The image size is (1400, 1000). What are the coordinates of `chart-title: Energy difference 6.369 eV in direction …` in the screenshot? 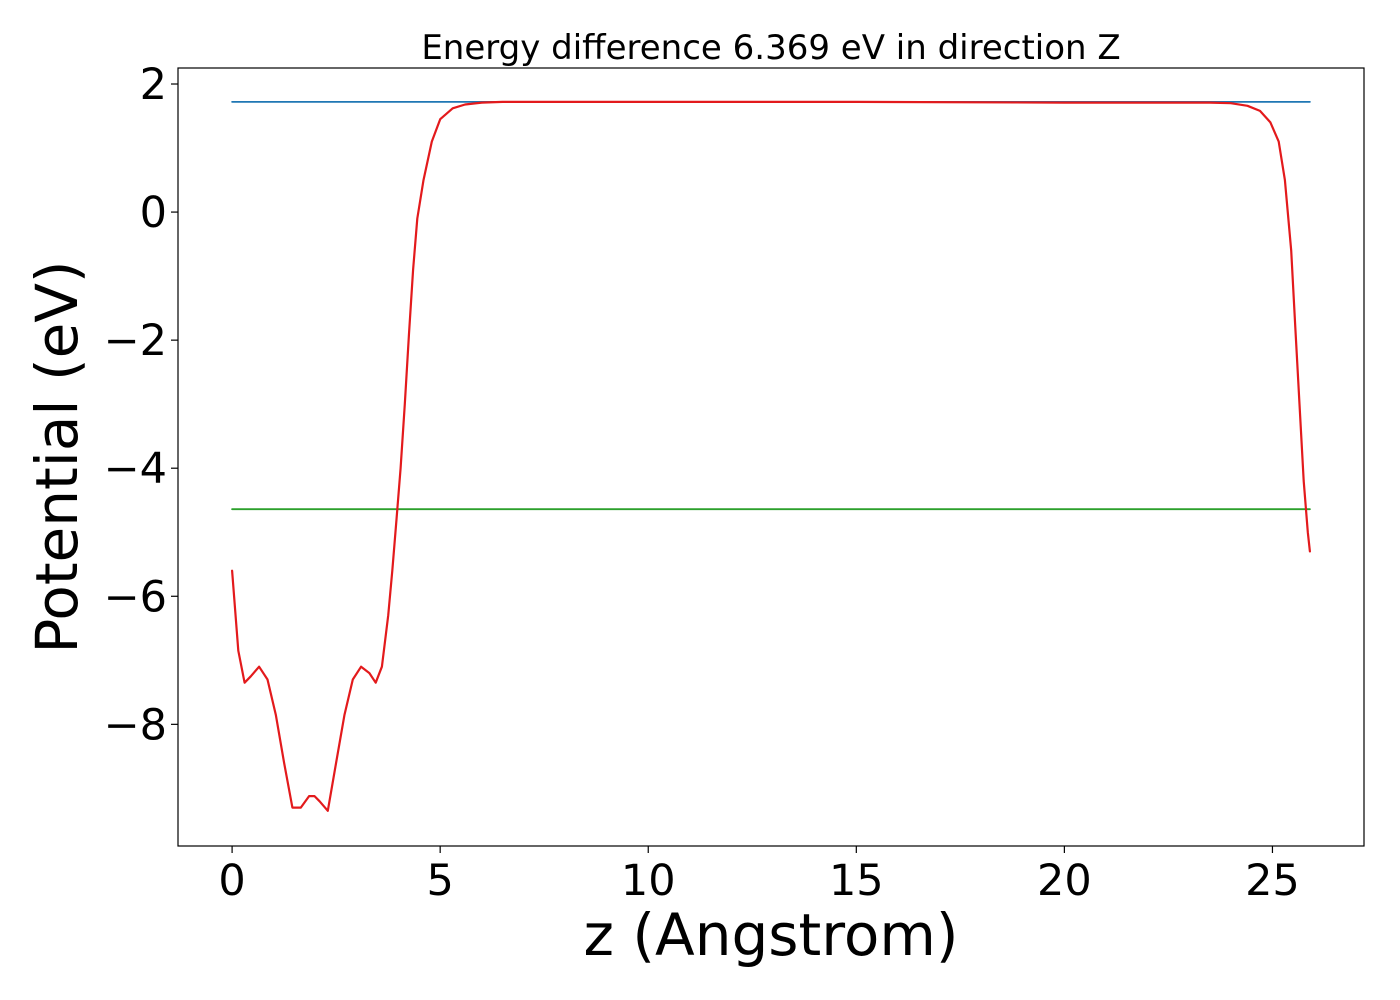 It's located at (770, 48).